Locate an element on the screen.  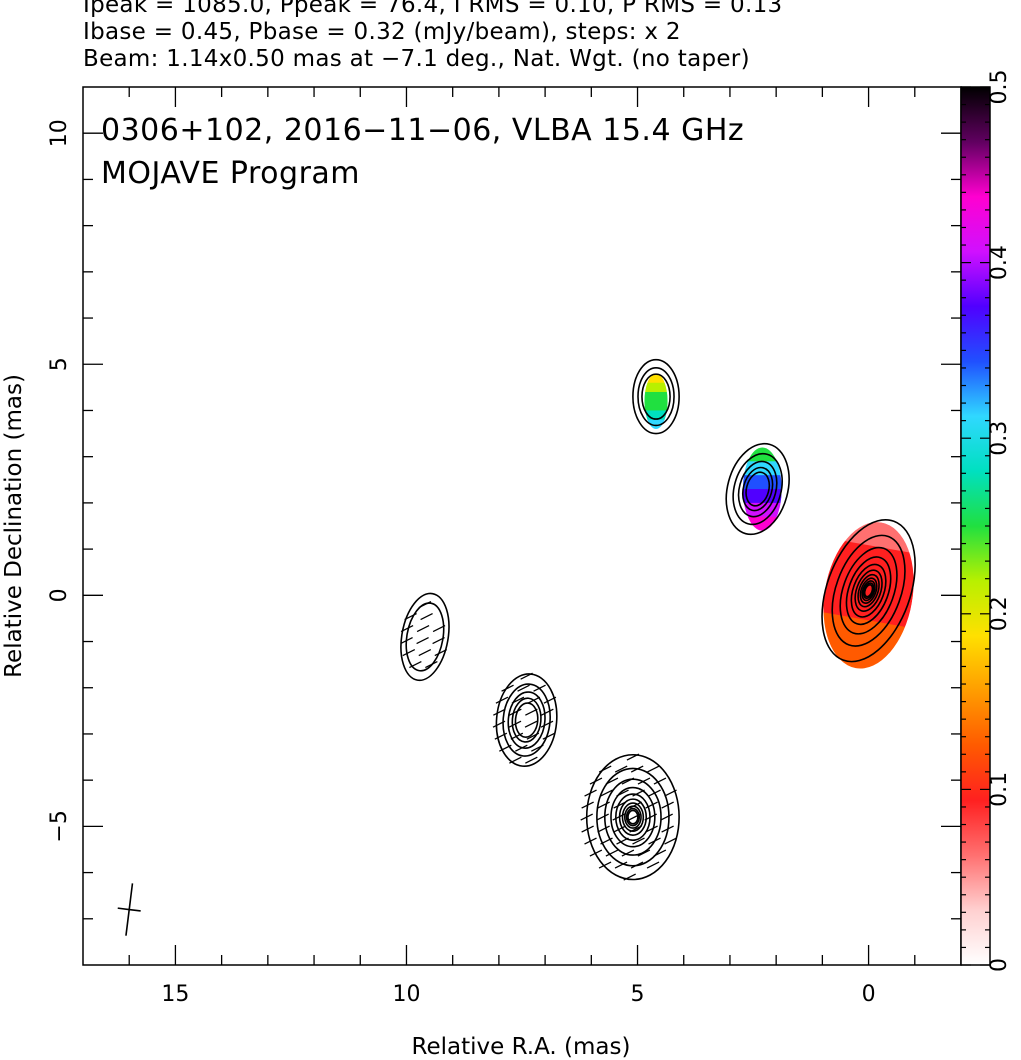
colorbar-tick-label: 0.4 is located at coordinates (999, 262).